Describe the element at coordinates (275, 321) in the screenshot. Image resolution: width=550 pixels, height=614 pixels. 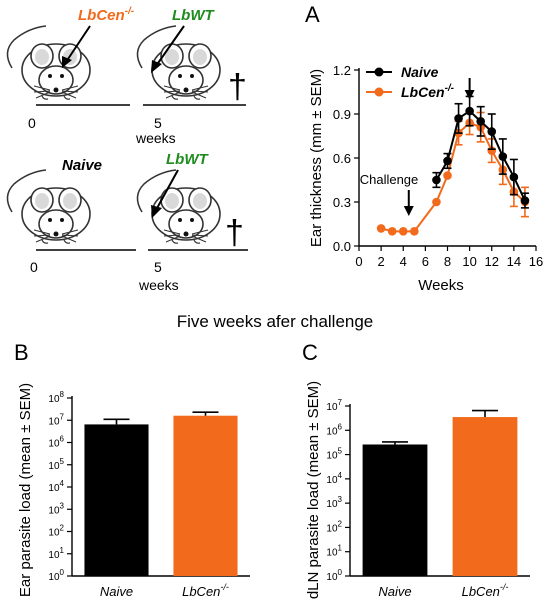
I see `section-title: Five weeks afer challenge` at that location.